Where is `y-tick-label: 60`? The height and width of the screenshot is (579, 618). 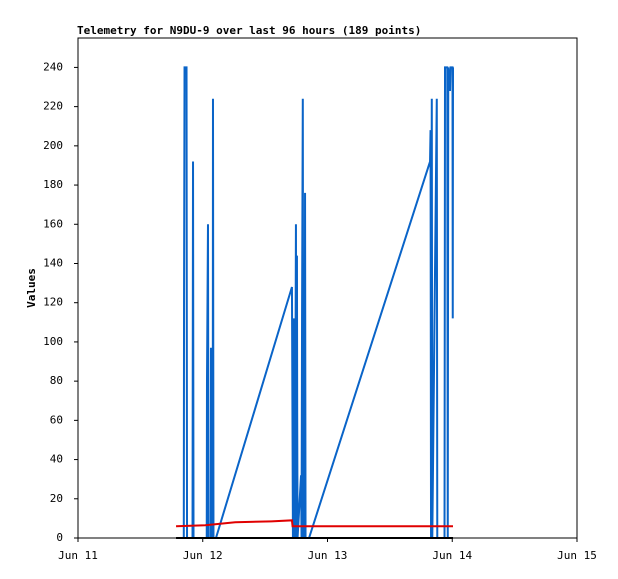 y-tick-label: 60 is located at coordinates (56, 419).